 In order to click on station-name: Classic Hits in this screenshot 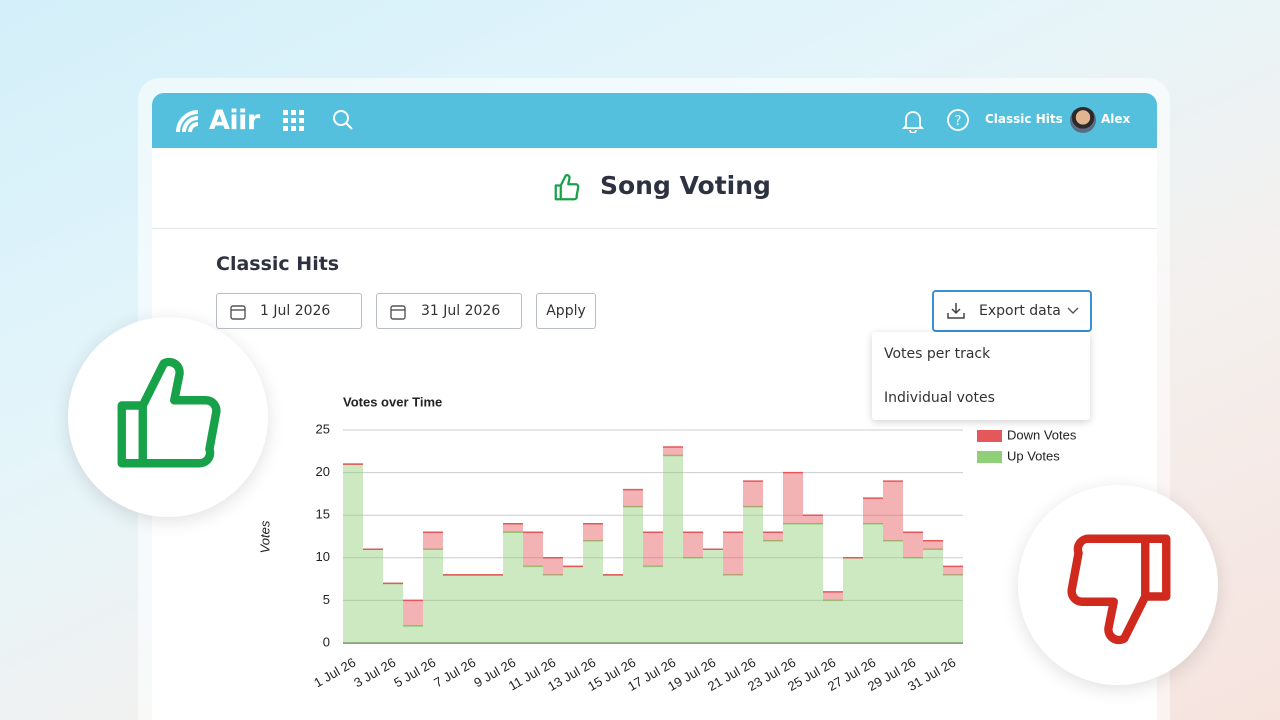, I will do `click(1024, 119)`.